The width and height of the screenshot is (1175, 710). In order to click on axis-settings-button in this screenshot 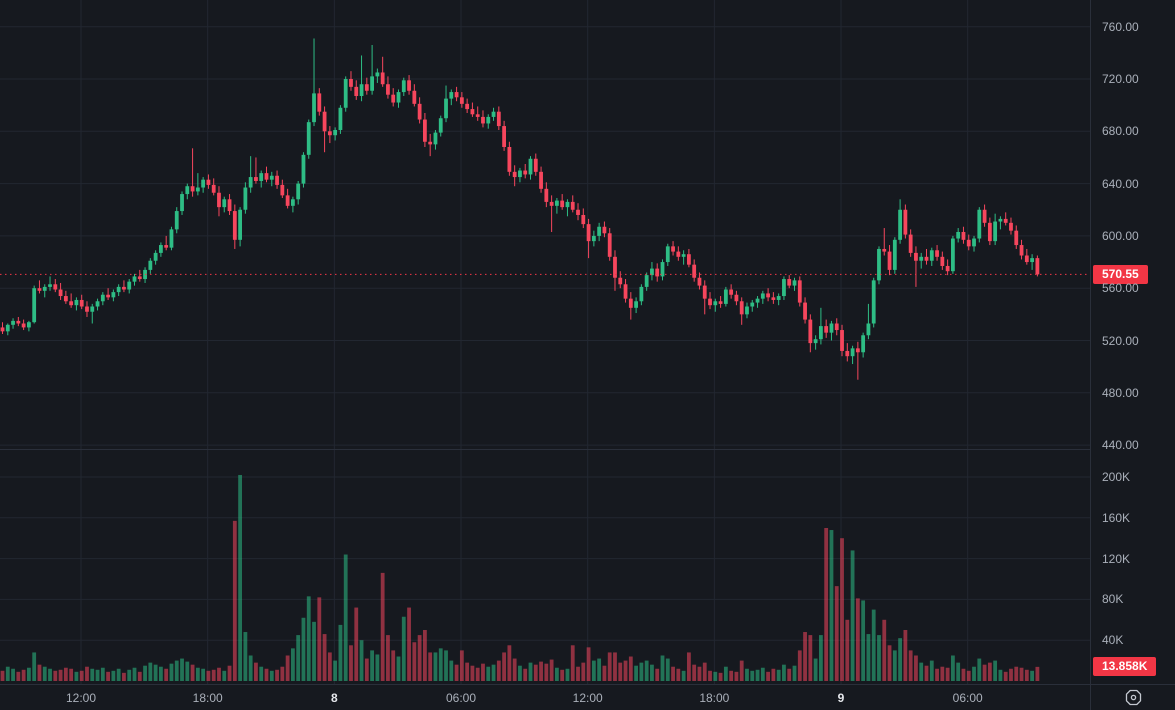, I will do `click(1133, 697)`.